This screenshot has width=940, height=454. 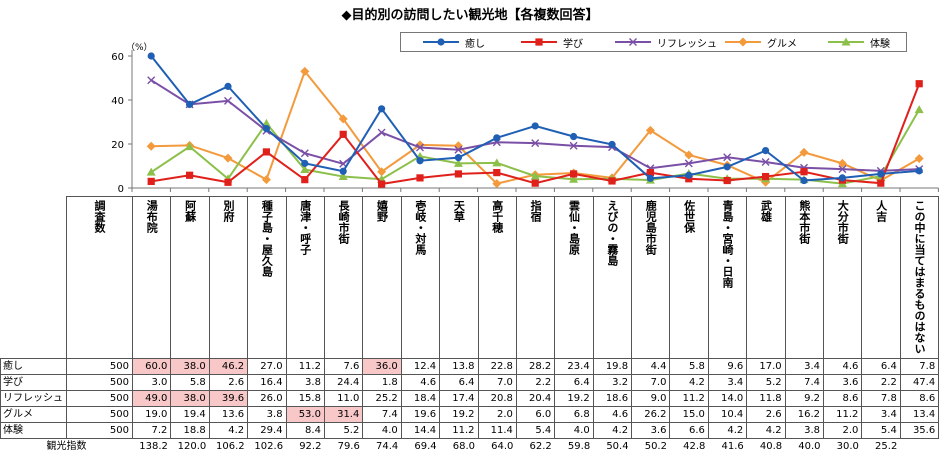 What do you see at coordinates (574, 446) in the screenshot?
I see `total-cell: 59.8` at bounding box center [574, 446].